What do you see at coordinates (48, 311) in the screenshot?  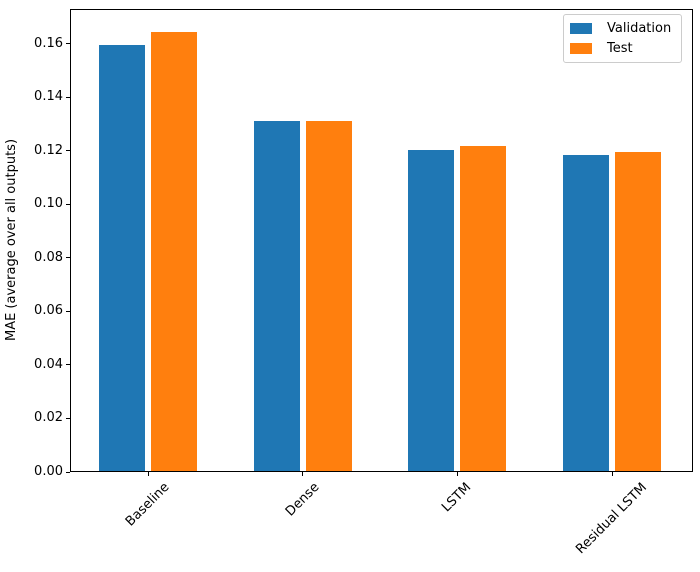 I see `y-tick-label: 0.06` at bounding box center [48, 311].